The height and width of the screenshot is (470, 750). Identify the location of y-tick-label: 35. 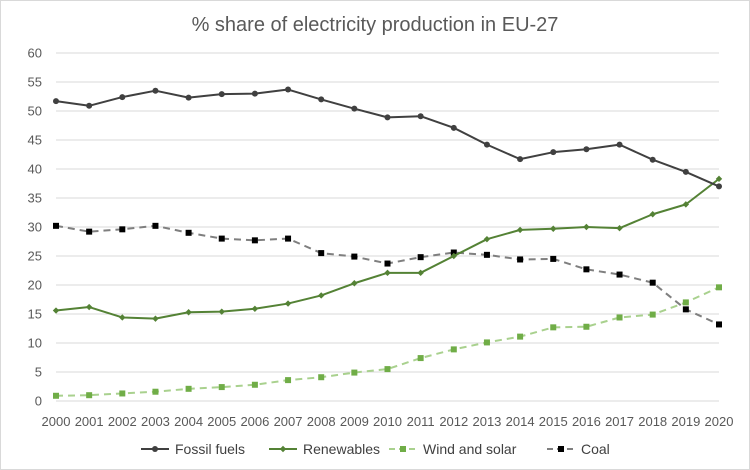
(35, 198).